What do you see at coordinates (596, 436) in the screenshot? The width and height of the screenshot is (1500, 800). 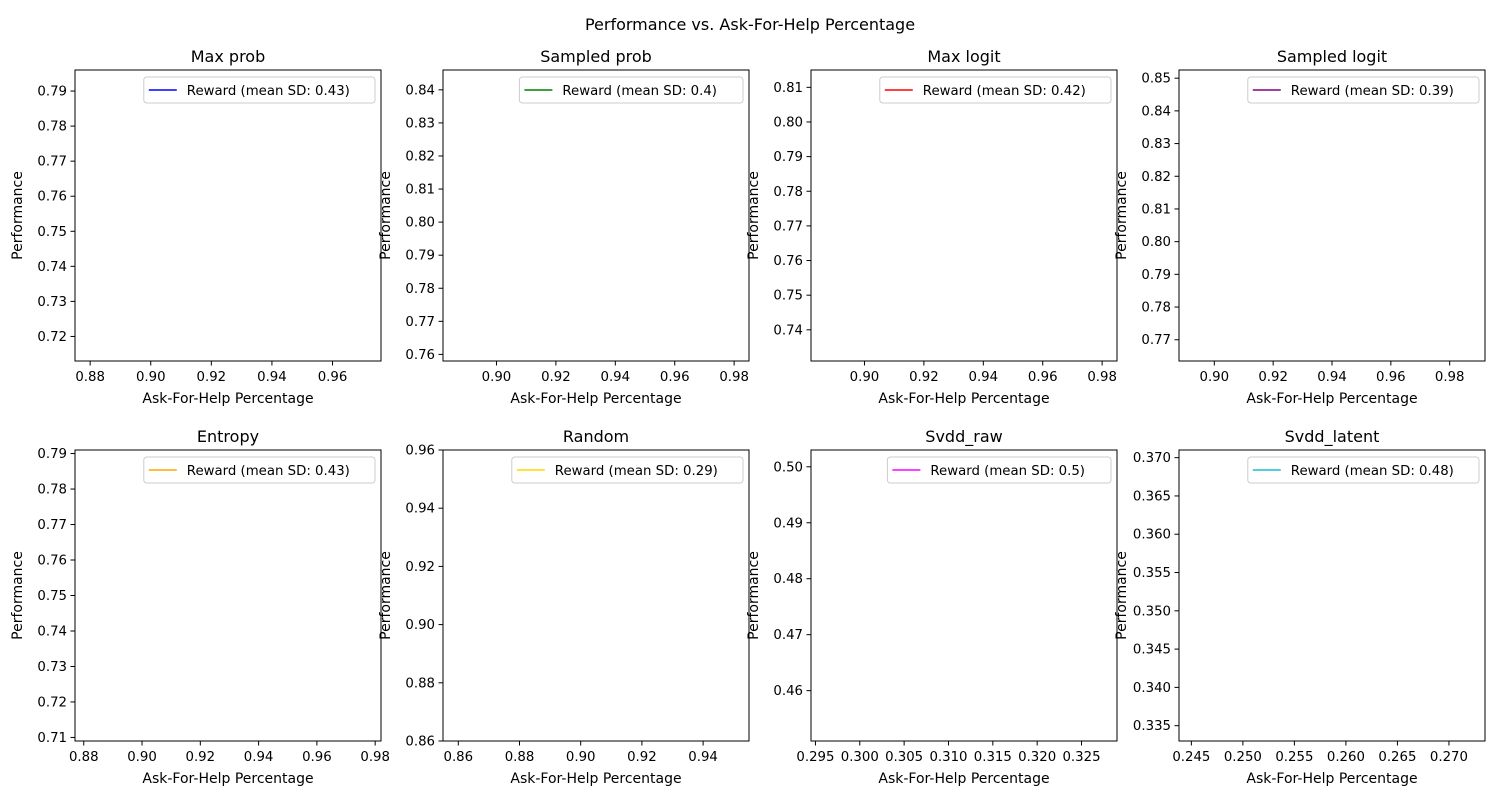 I see `subplot-title: Random` at bounding box center [596, 436].